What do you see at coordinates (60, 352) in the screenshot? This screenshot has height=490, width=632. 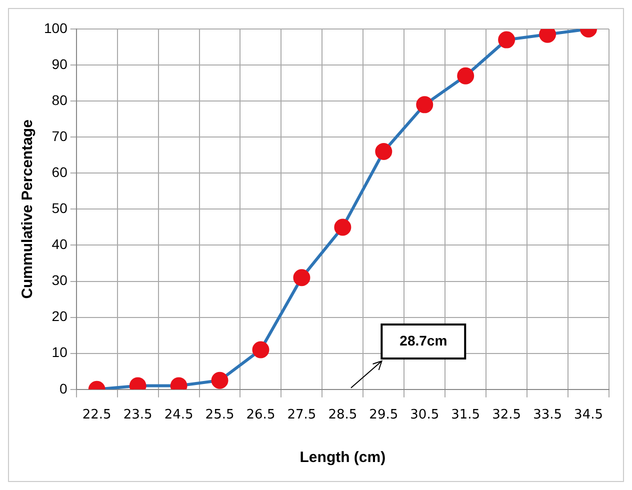 I see `y-tick-label: 10` at bounding box center [60, 352].